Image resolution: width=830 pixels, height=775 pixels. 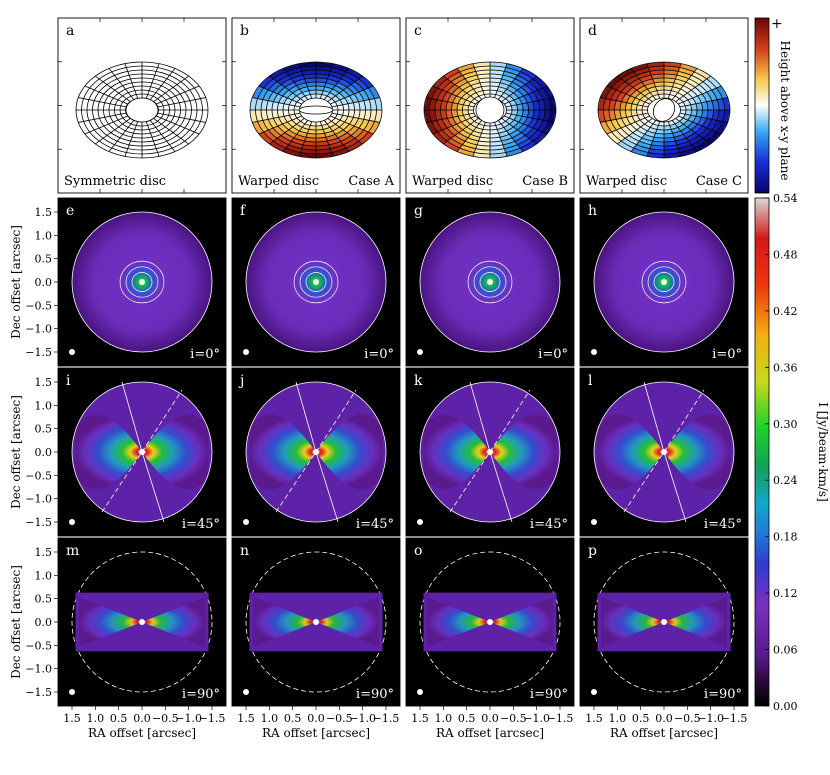 What do you see at coordinates (664, 452) in the screenshot?
I see `panel-frame` at bounding box center [664, 452].